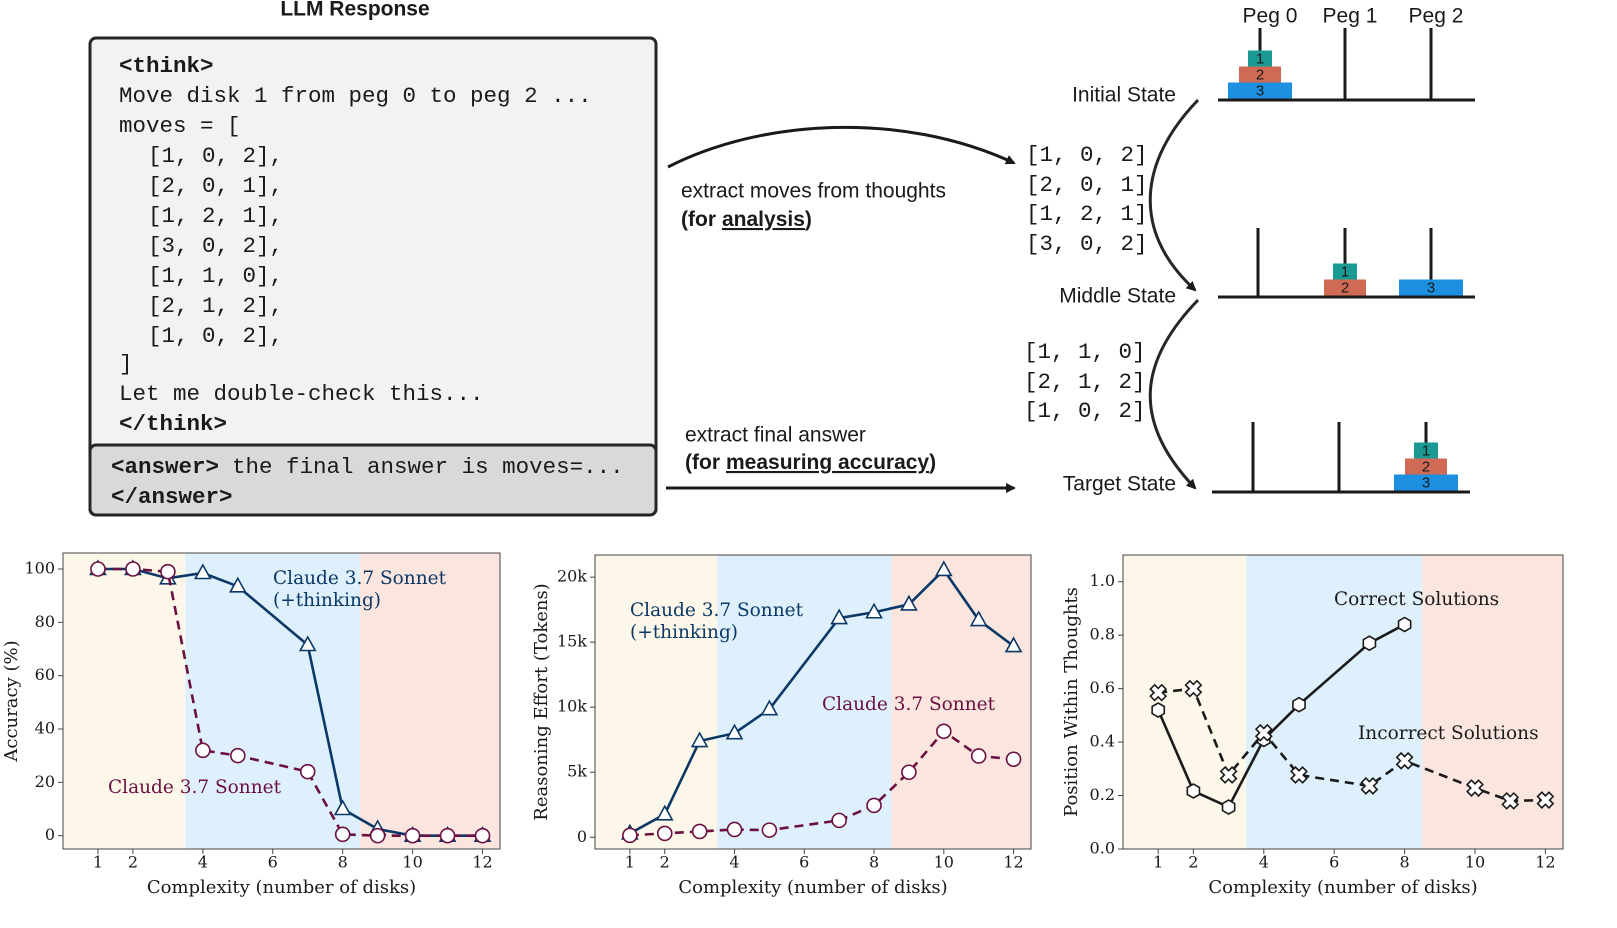 The image size is (1617, 928). Describe the element at coordinates (1436, 16) in the screenshot. I see `peg-label: Peg 2` at that location.